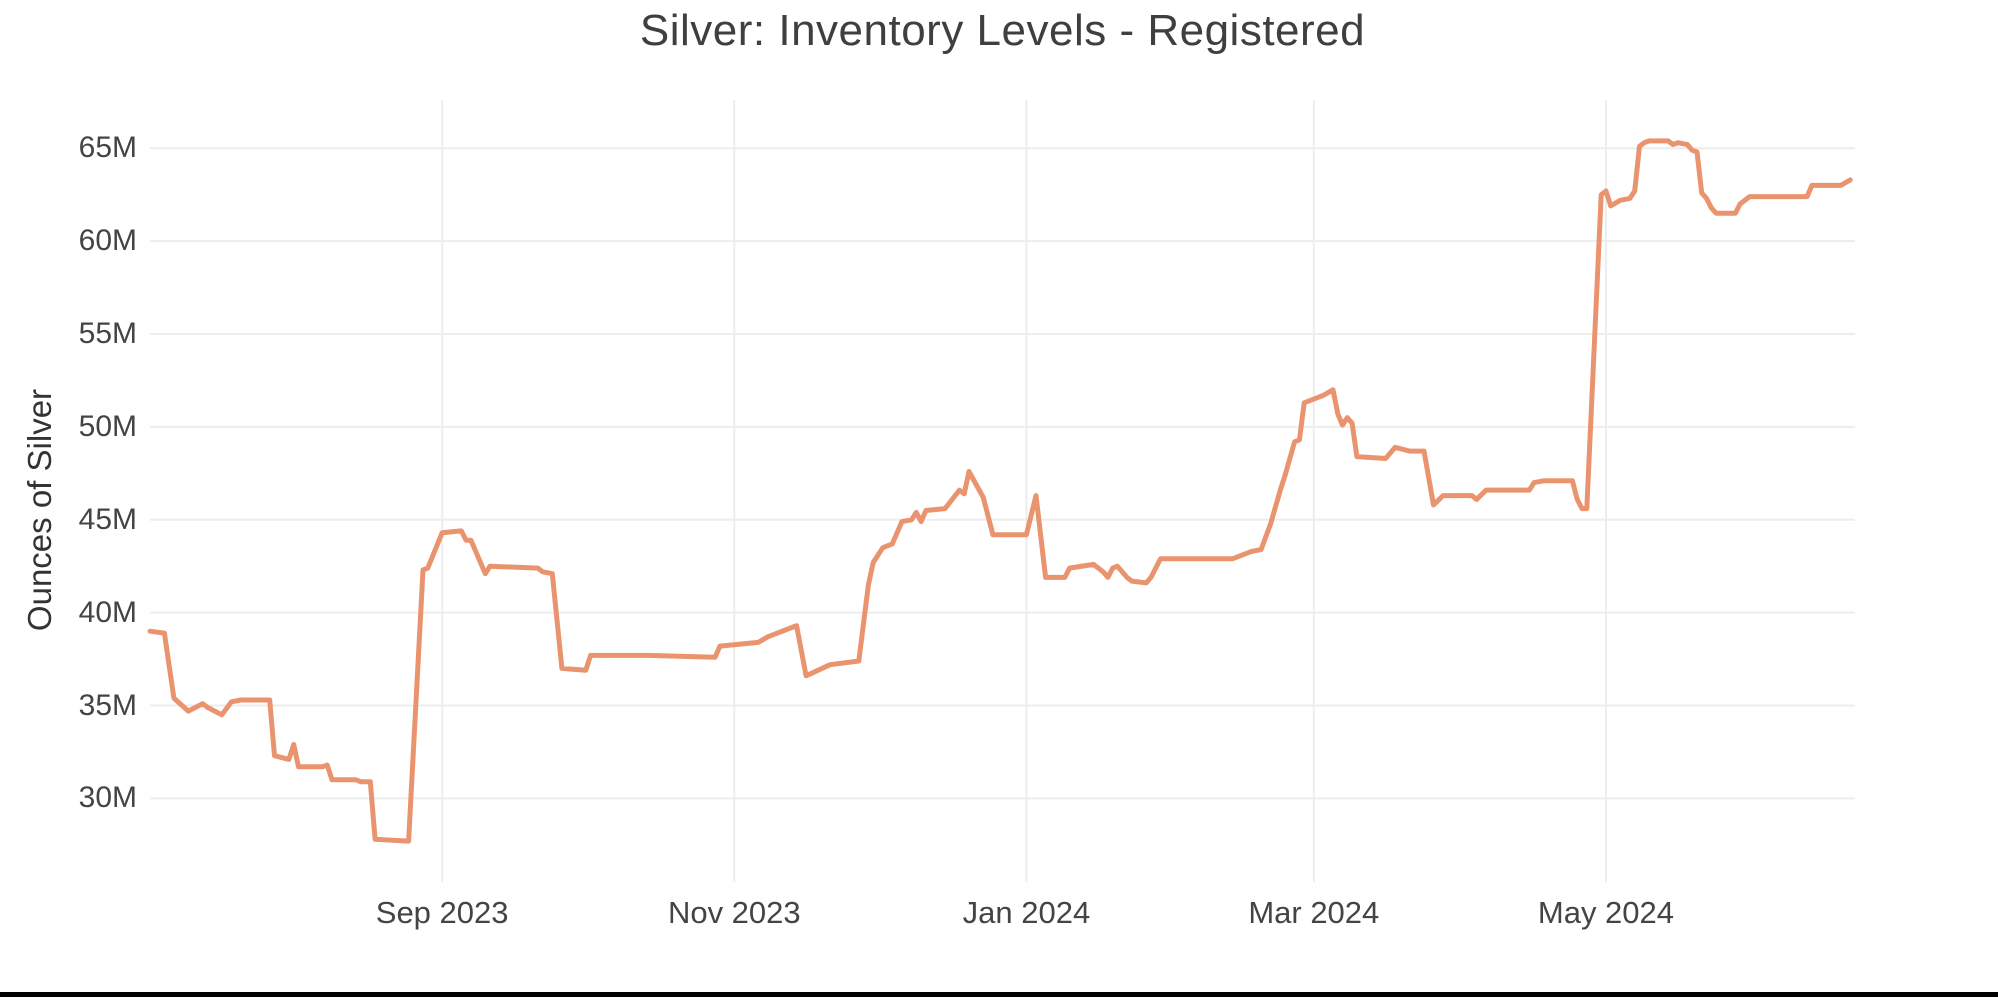 Image resolution: width=1998 pixels, height=1000 pixels. Describe the element at coordinates (107, 241) in the screenshot. I see `y-tick-label: 60M` at that location.